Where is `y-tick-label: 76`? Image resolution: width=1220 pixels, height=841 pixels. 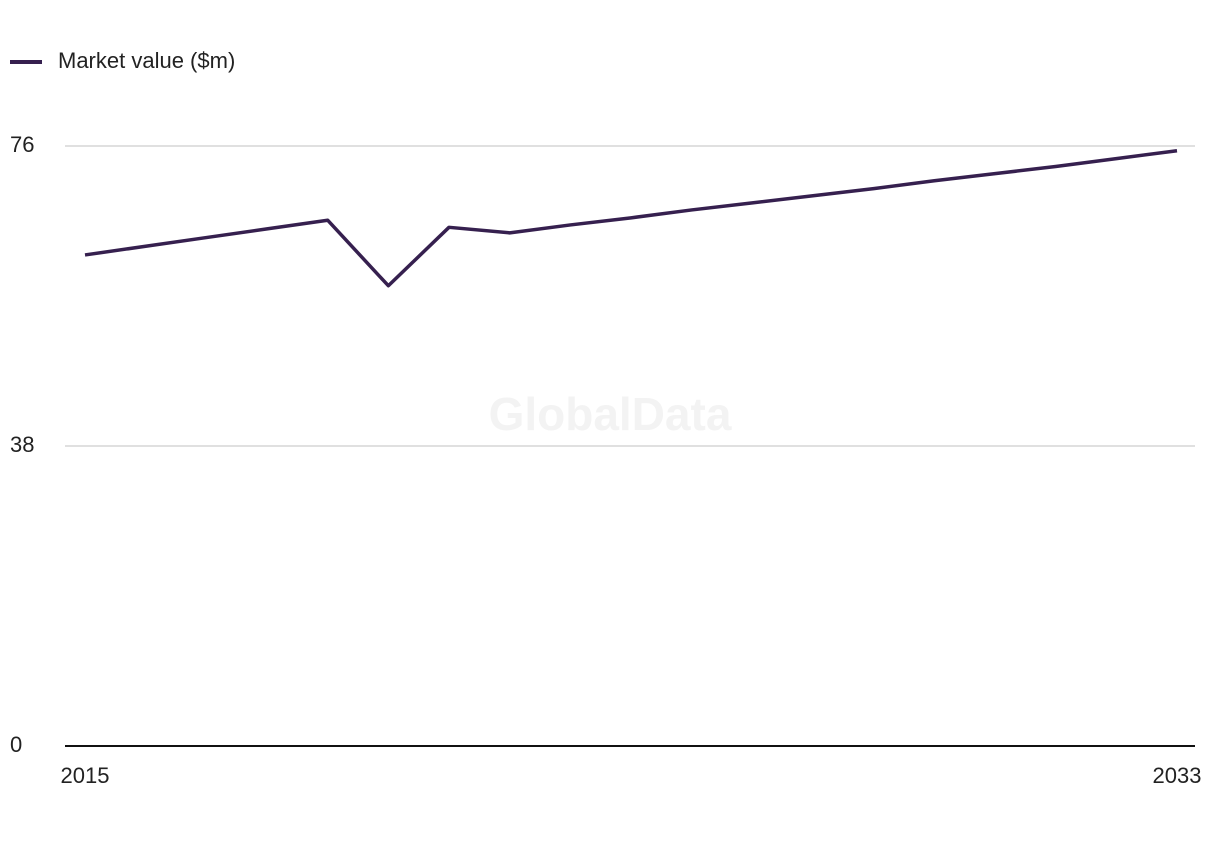
y-tick-label: 76 is located at coordinates (22, 144).